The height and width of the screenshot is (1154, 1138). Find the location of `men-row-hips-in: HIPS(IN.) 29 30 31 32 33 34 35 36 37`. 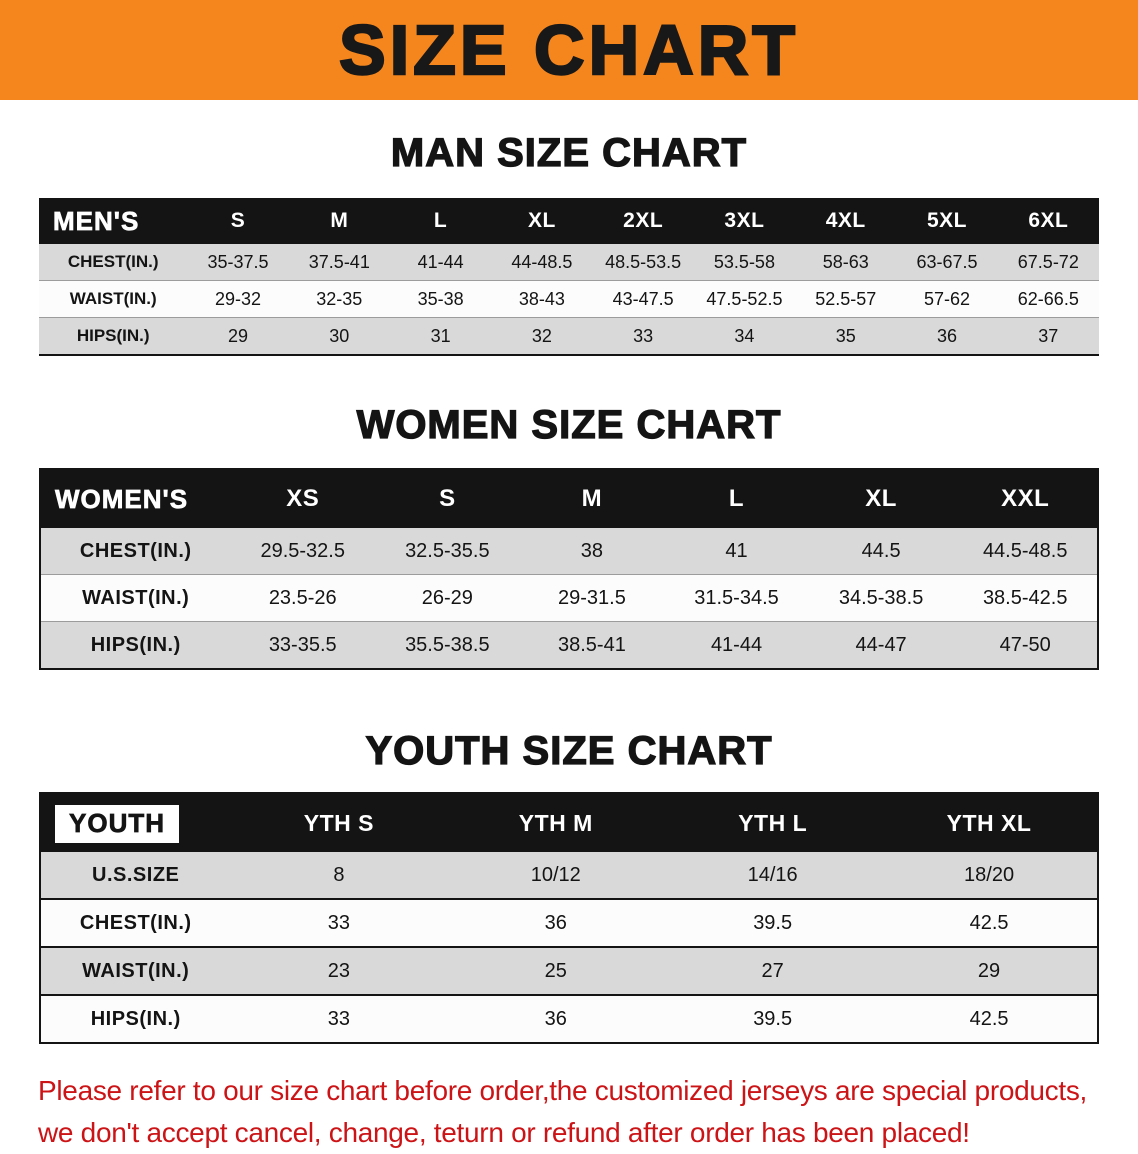

men-row-hips-in: HIPS(IN.) 29 30 31 32 33 34 35 36 37 is located at coordinates (569, 336).